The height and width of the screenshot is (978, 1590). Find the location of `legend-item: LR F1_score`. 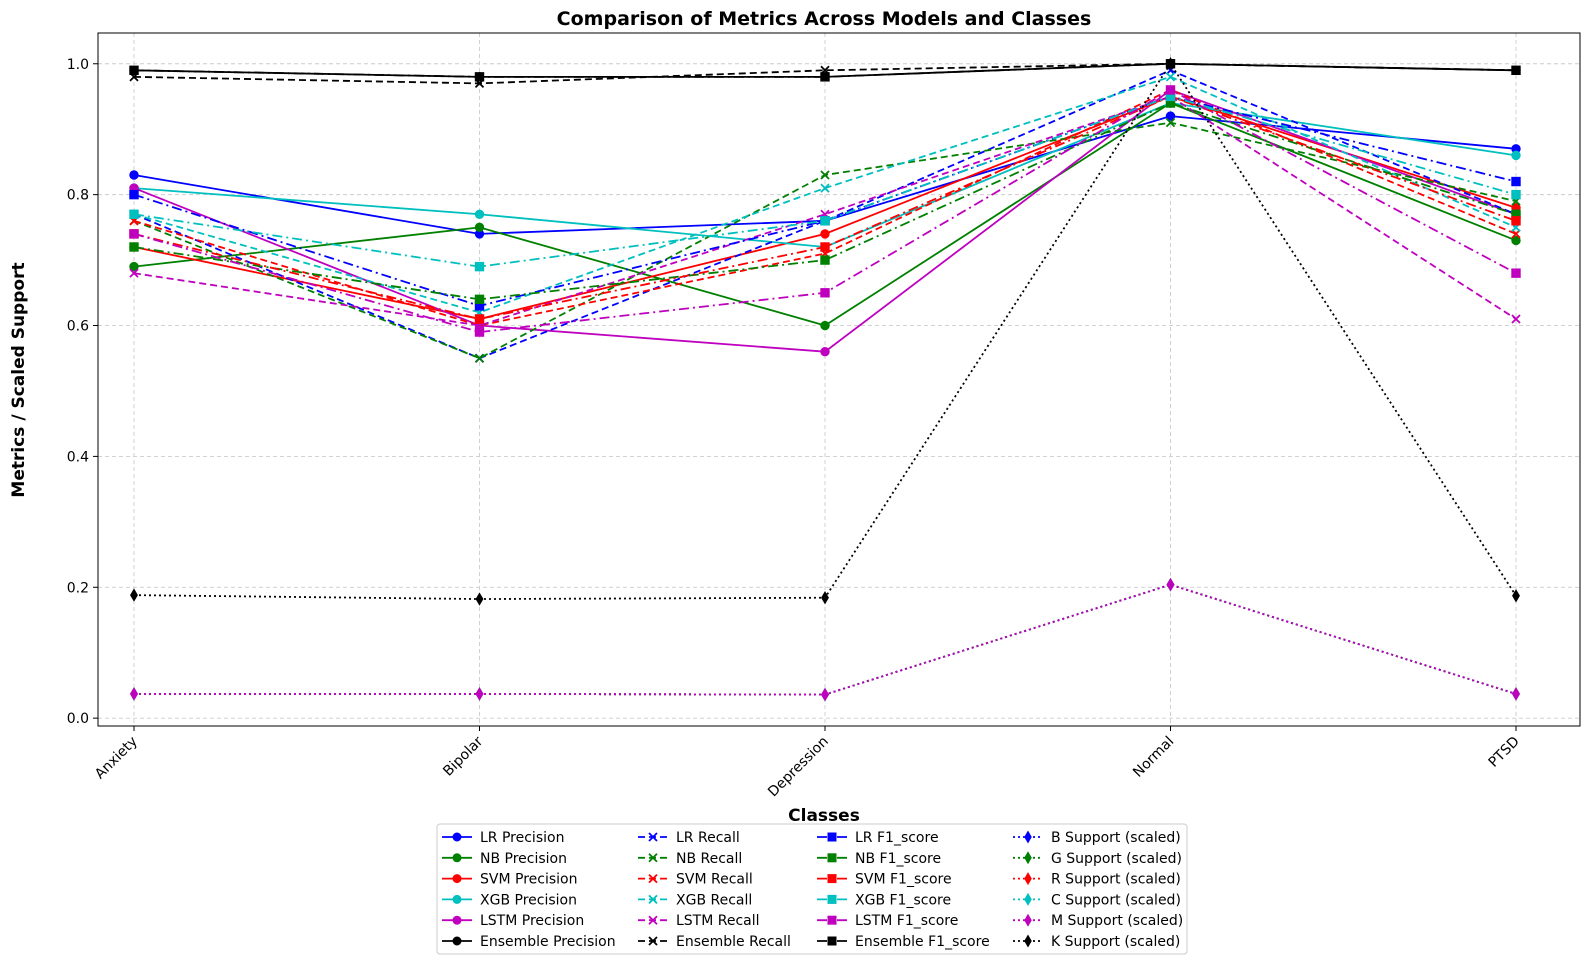

legend-item: LR F1_score is located at coordinates (878, 838).